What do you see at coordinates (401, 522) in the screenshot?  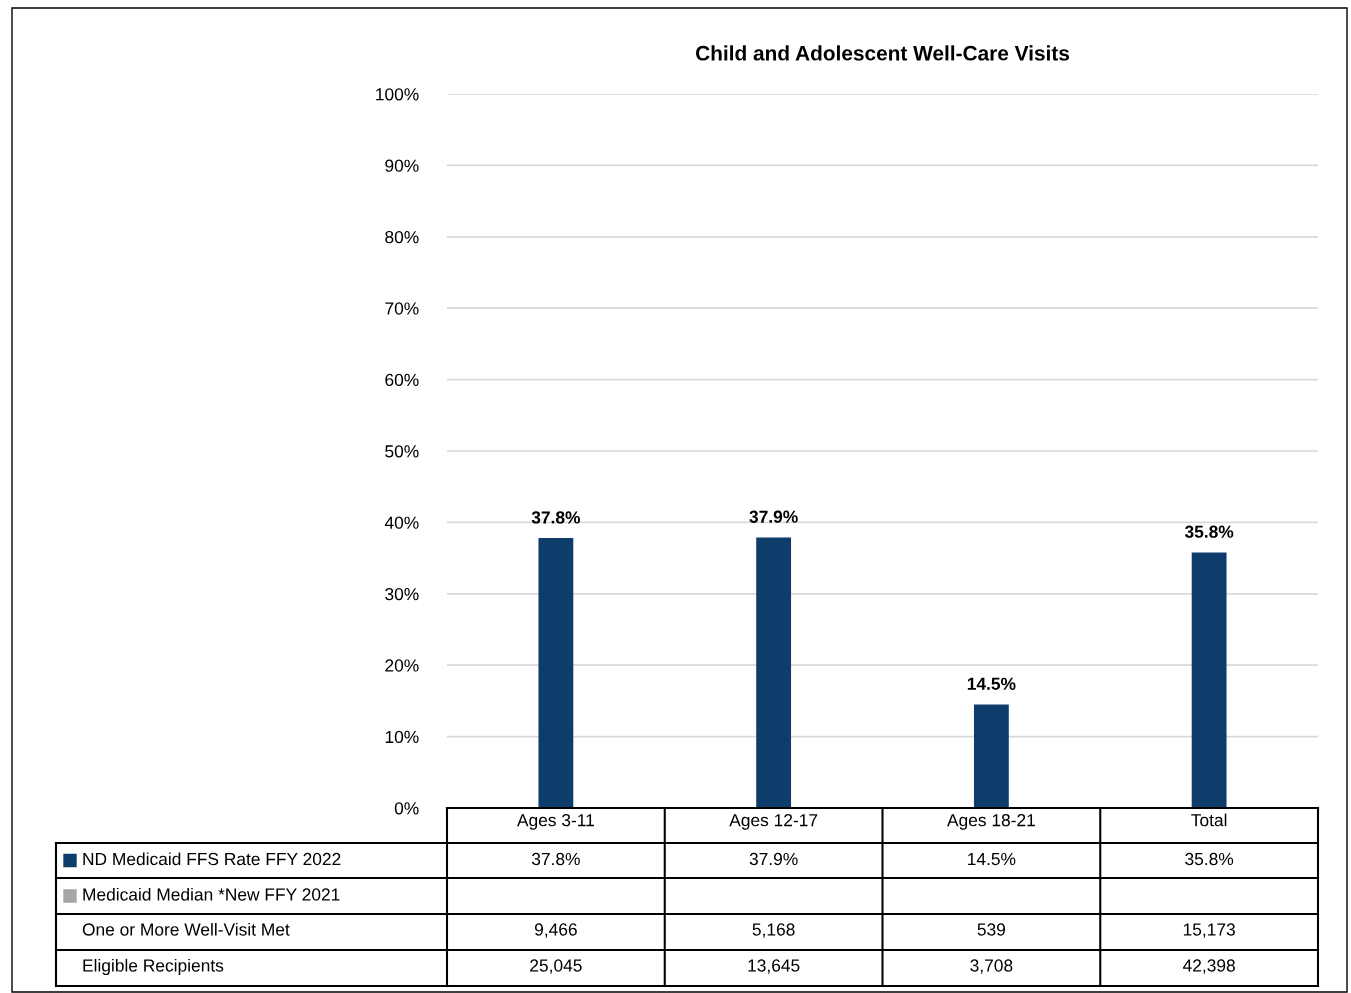 I see `y-tick-label: 40%` at bounding box center [401, 522].